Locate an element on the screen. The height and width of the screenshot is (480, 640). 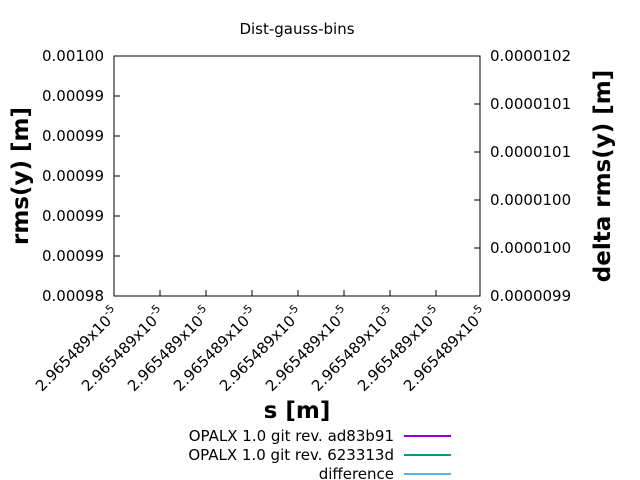
x-axis-label: s [m] is located at coordinates (297, 411).